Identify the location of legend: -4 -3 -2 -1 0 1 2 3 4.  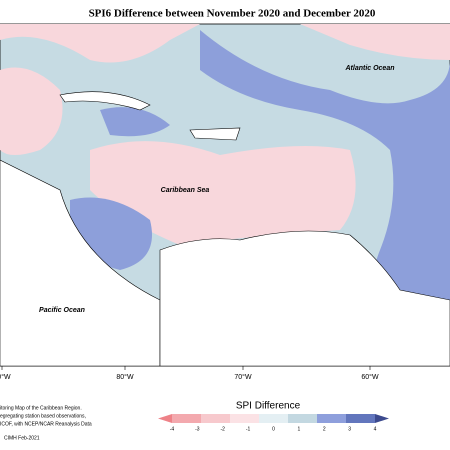
(273, 423).